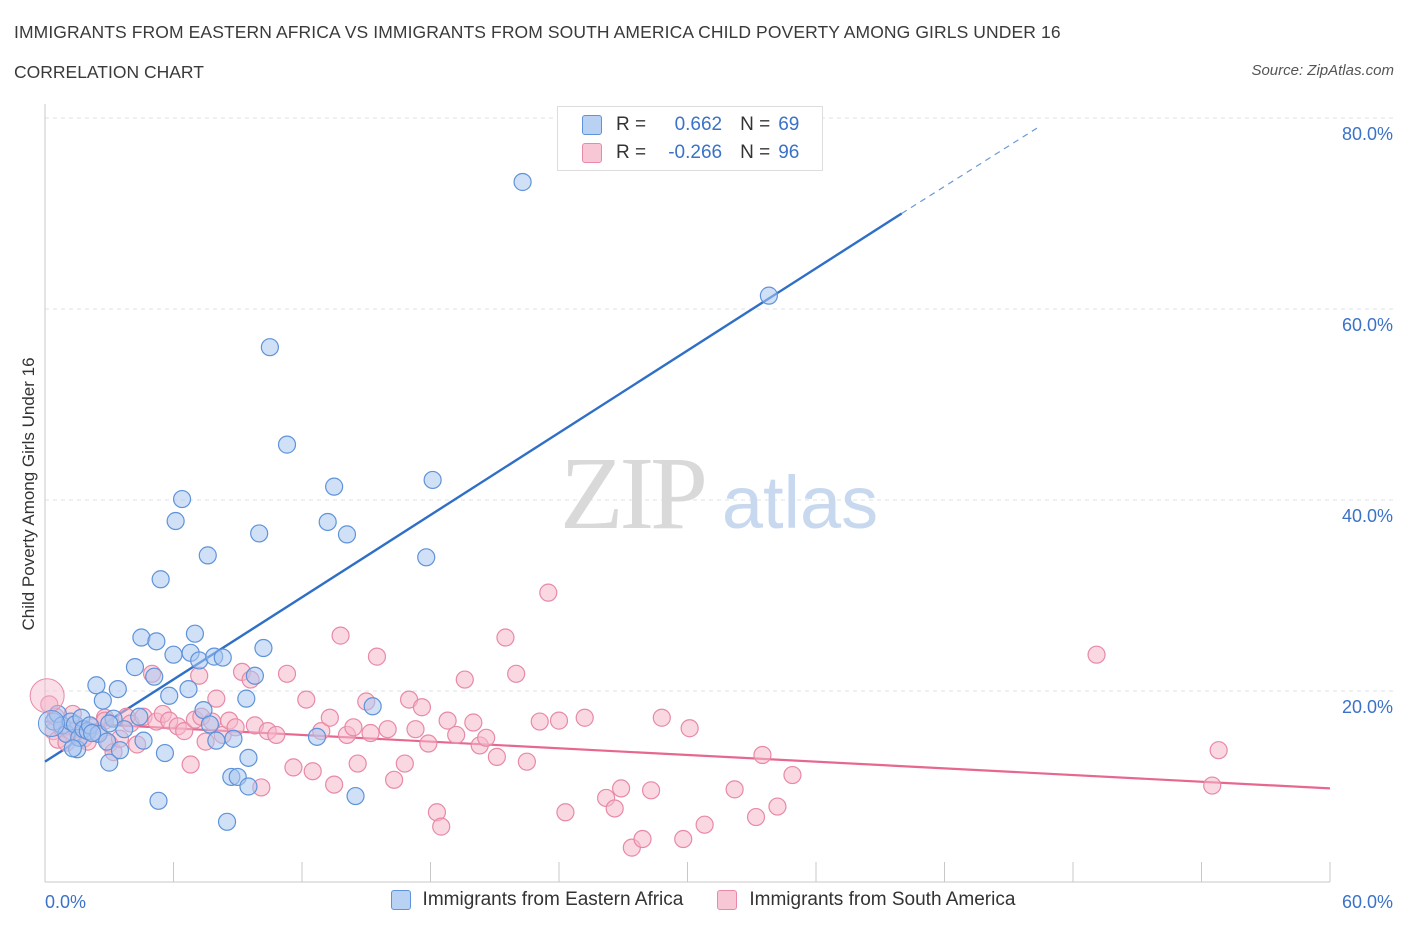 This screenshot has height=930, width=1406. What do you see at coordinates (866, 900) in the screenshot?
I see `series-legend-south-america: Immigrants from South America` at bounding box center [866, 900].